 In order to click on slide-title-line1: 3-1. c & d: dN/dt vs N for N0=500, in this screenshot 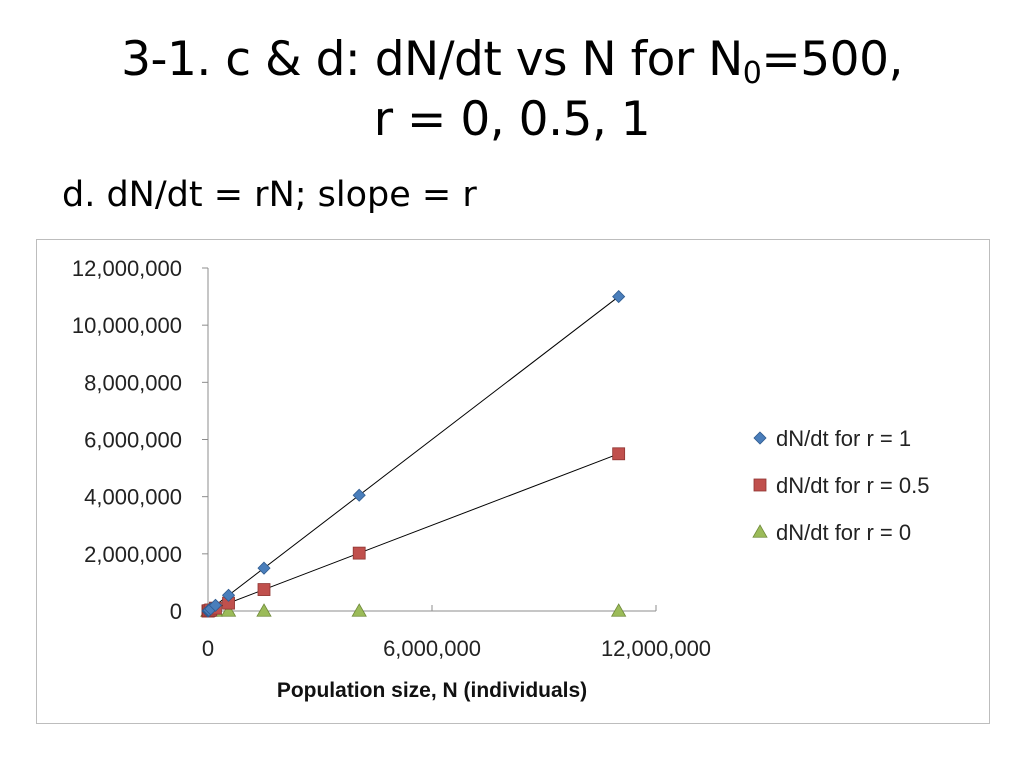, I will do `click(512, 60)`.